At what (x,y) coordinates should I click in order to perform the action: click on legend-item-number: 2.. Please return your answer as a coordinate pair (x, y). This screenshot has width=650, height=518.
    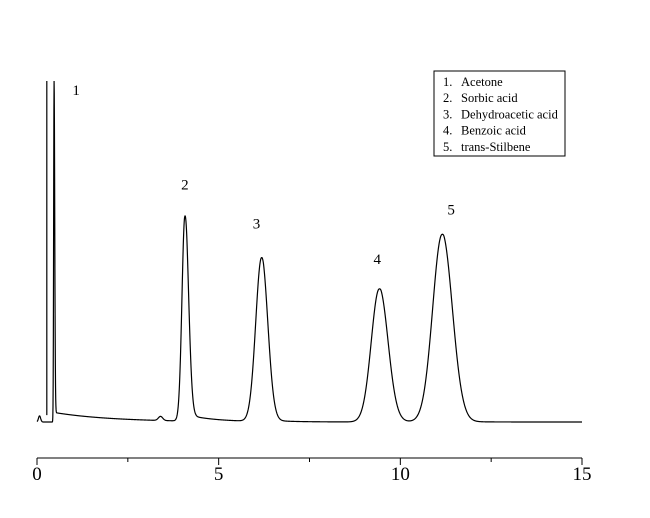
    Looking at the image, I should click on (447, 98).